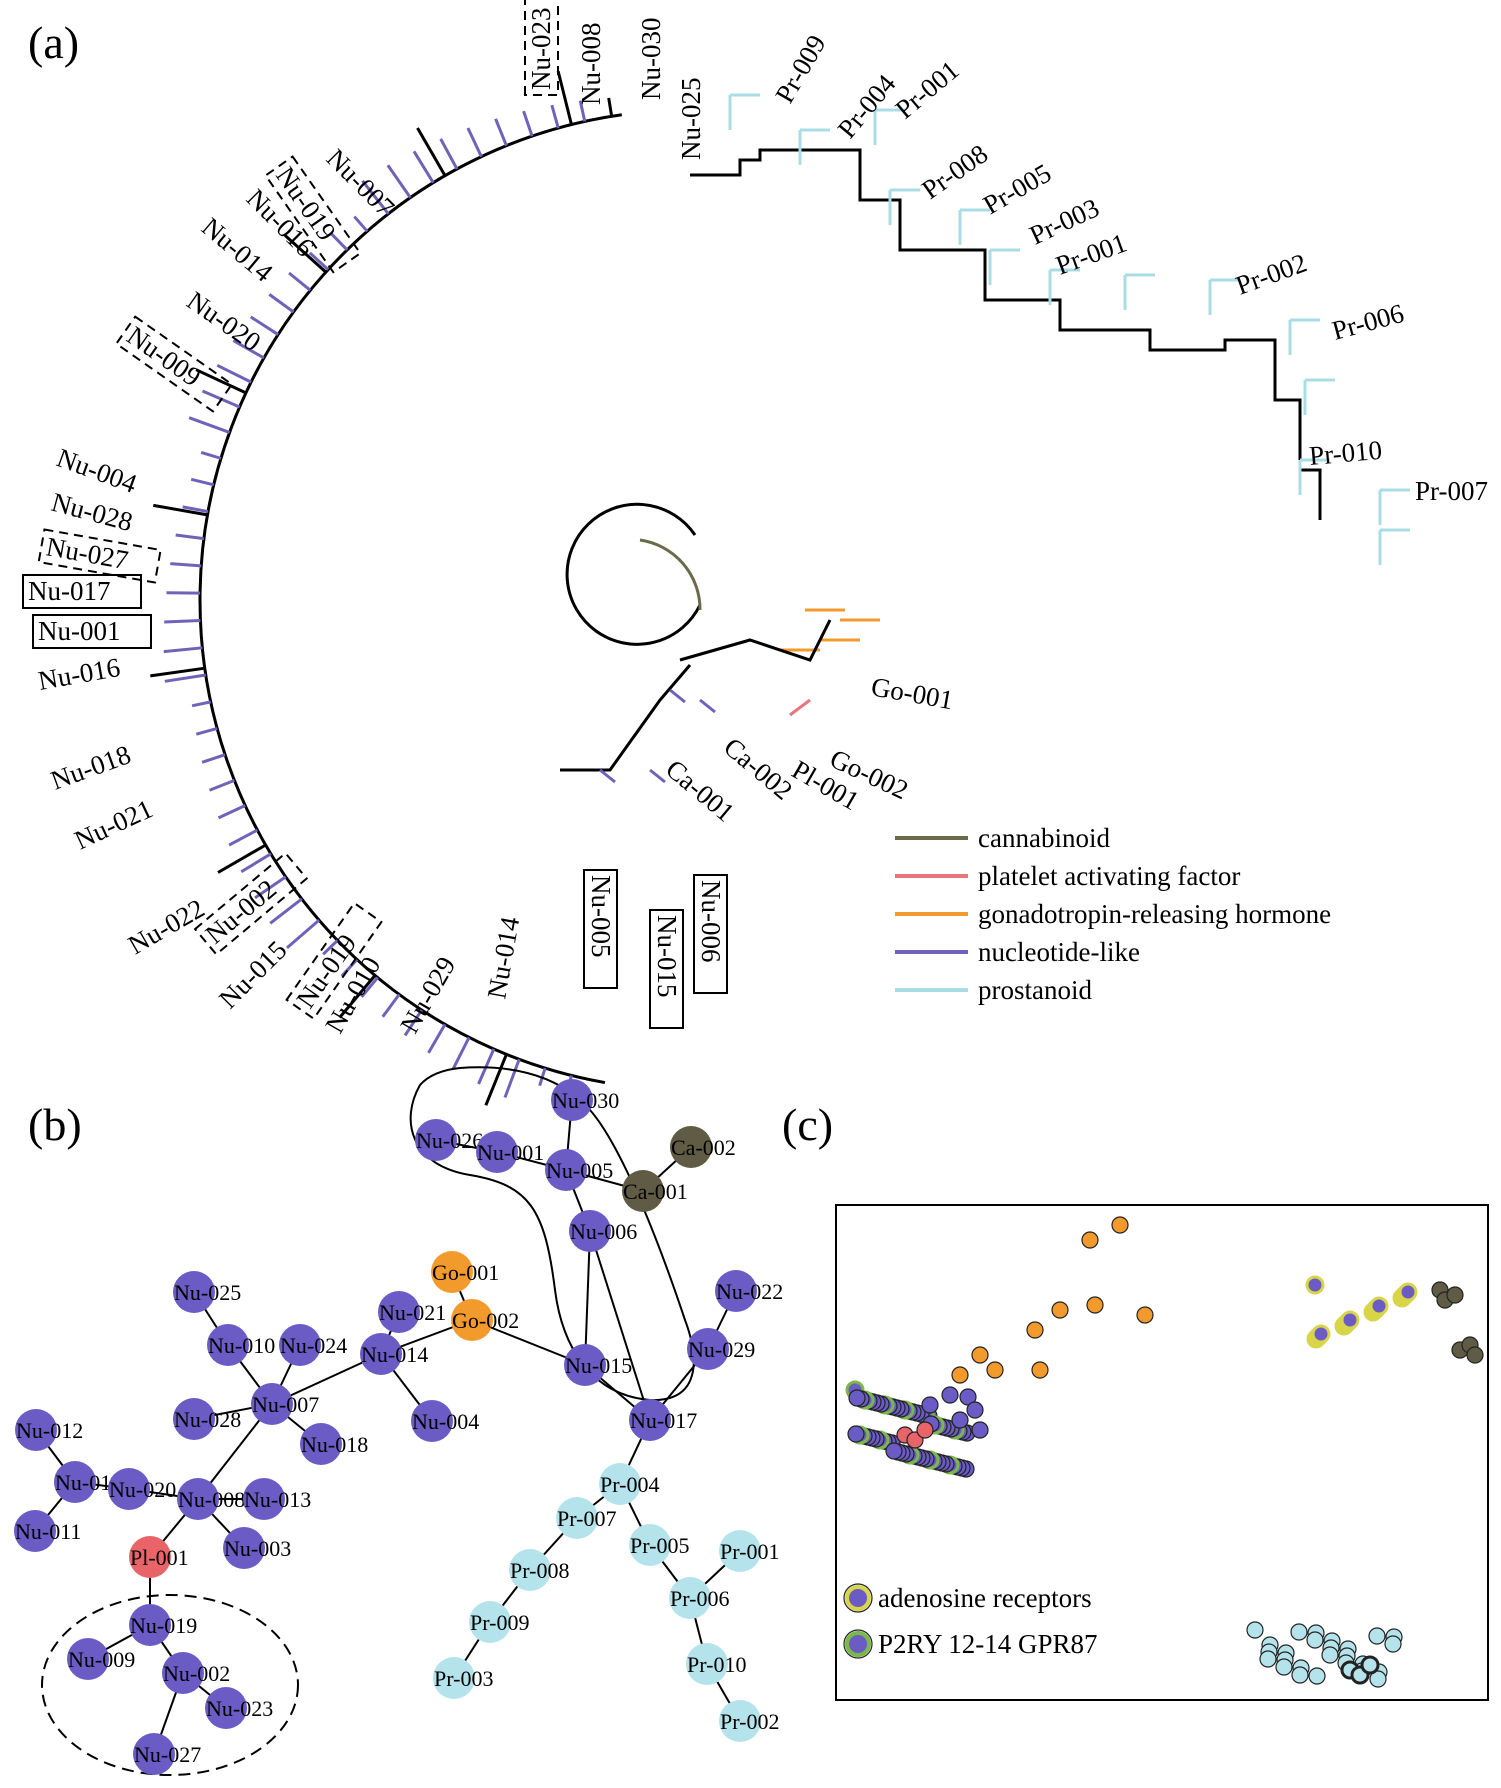 This screenshot has height=1788, width=1501. I want to click on network-node-label: Nu-009, so click(101, 1659).